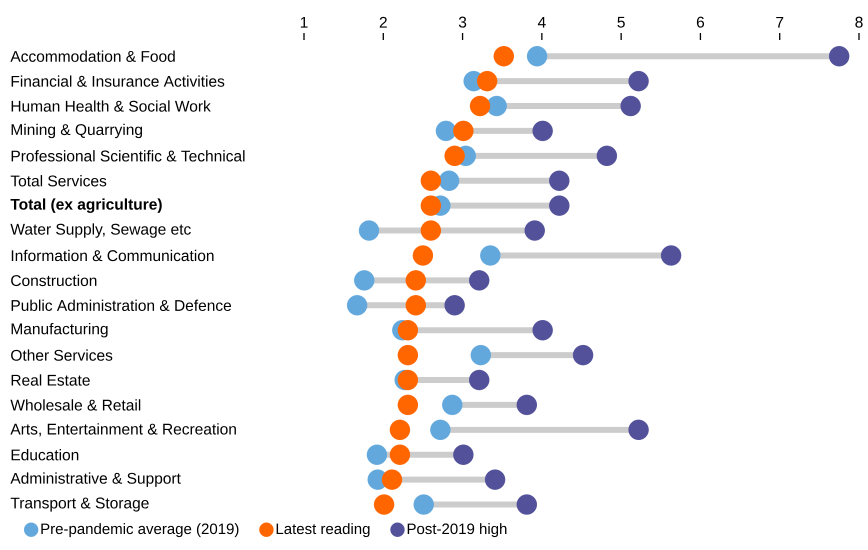  What do you see at coordinates (383, 22) in the screenshot?
I see `x-tick-label: 2` at bounding box center [383, 22].